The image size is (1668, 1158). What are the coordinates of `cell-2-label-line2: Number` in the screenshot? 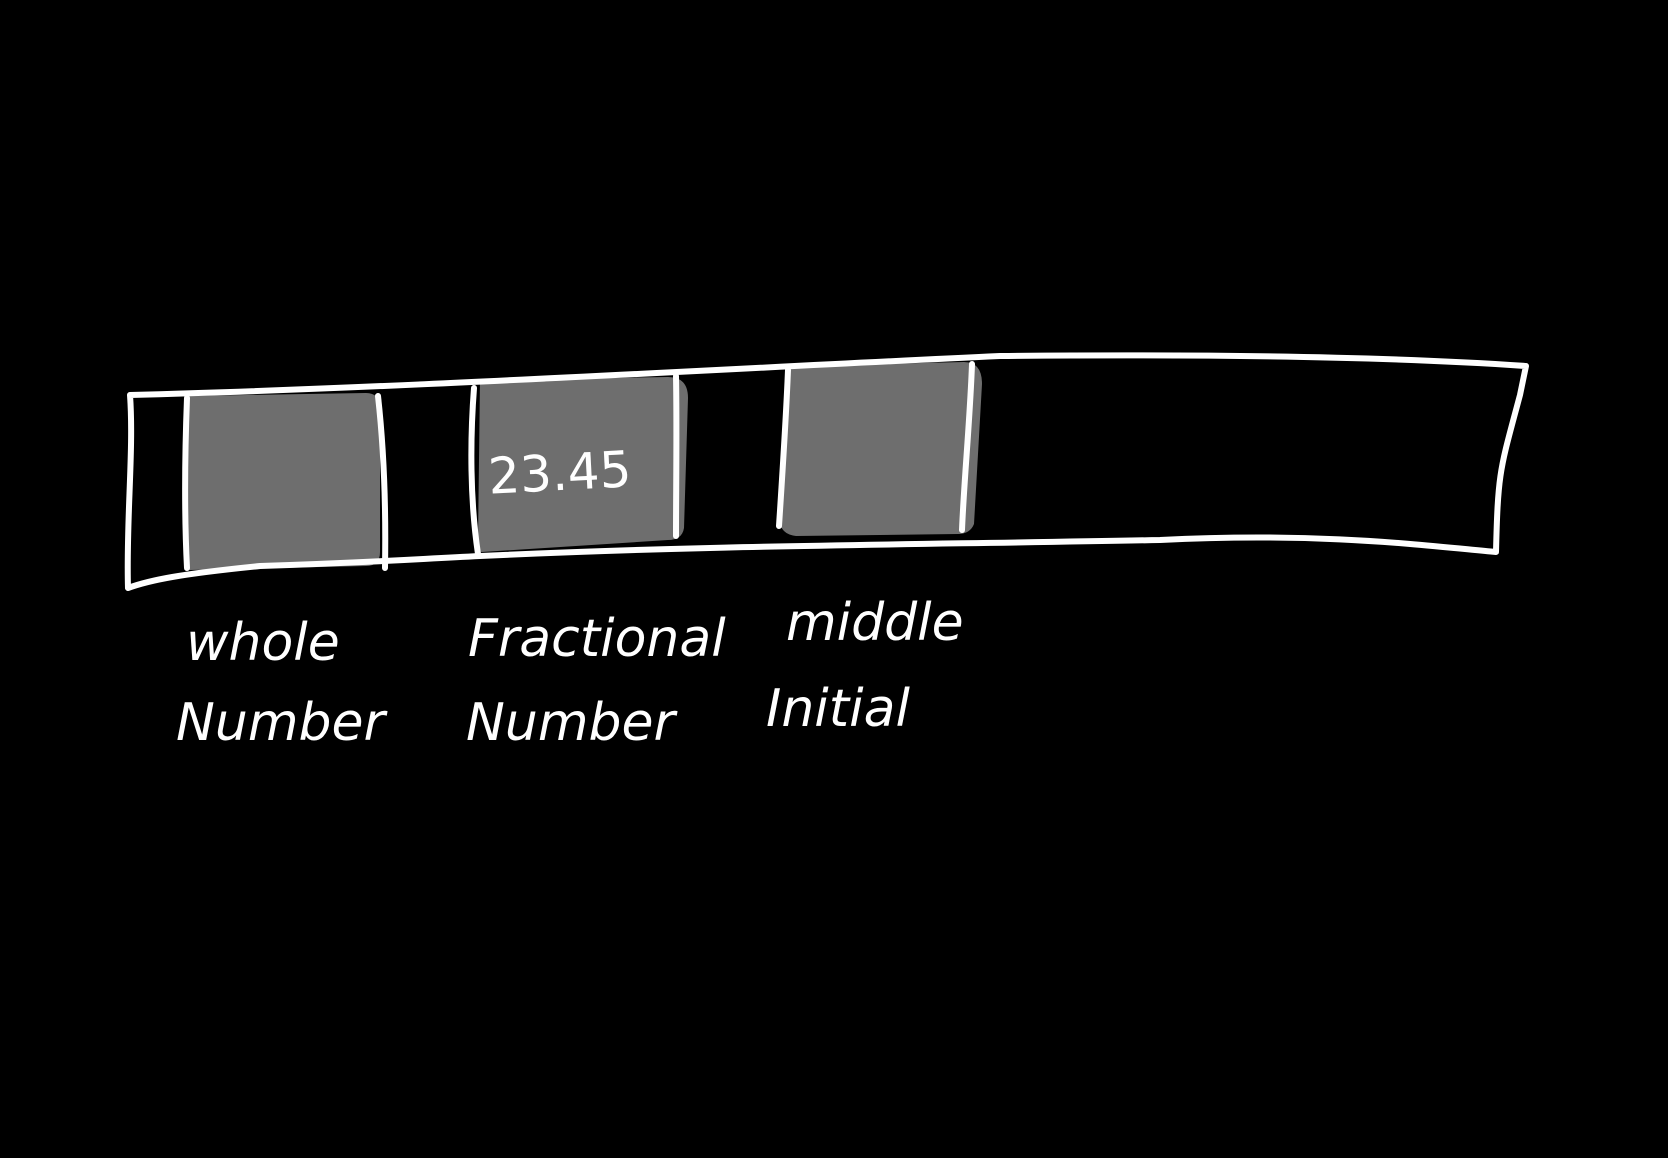 It's located at (572, 723).